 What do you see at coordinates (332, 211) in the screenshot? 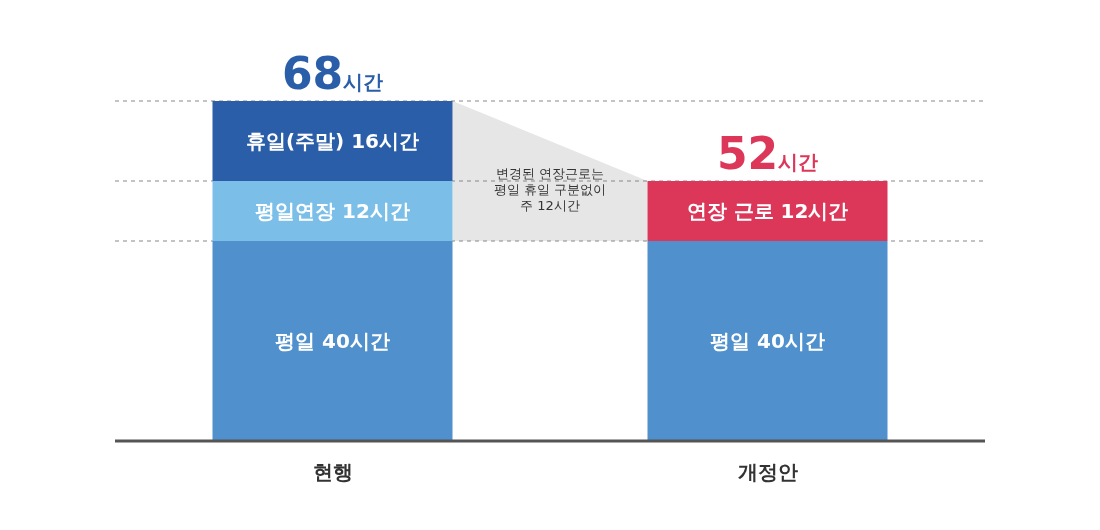
I see `data-label: 평일연장 12시간` at bounding box center [332, 211].